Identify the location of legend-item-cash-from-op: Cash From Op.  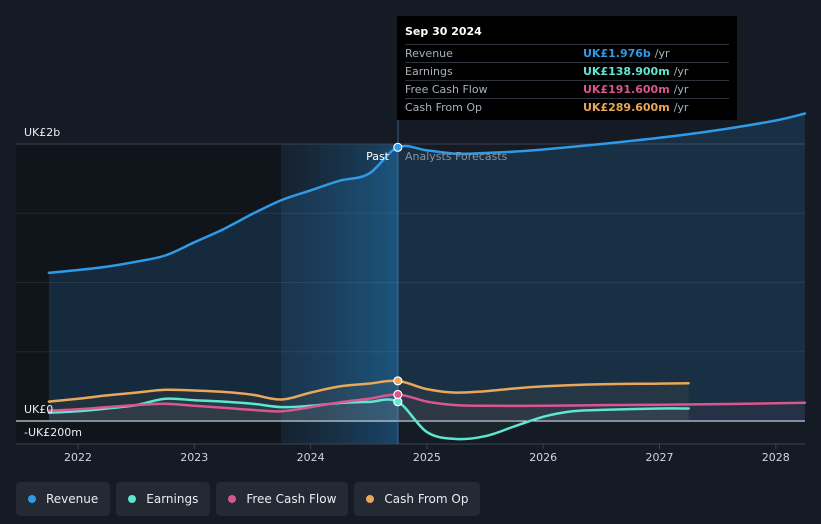
(417, 499).